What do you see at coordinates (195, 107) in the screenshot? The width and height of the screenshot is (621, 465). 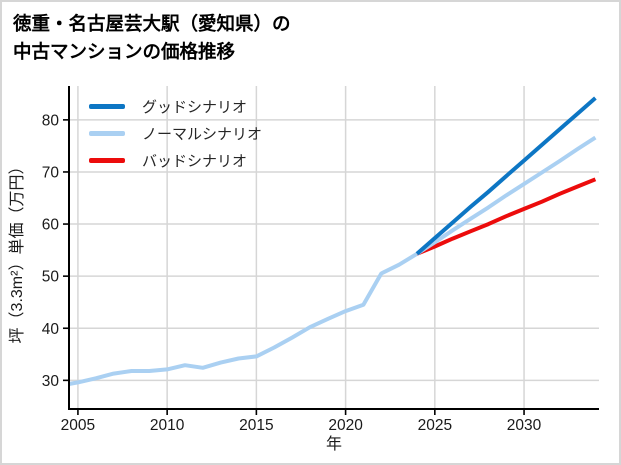 I see `legend-label-good-scenario: グッドシナリオ` at bounding box center [195, 107].